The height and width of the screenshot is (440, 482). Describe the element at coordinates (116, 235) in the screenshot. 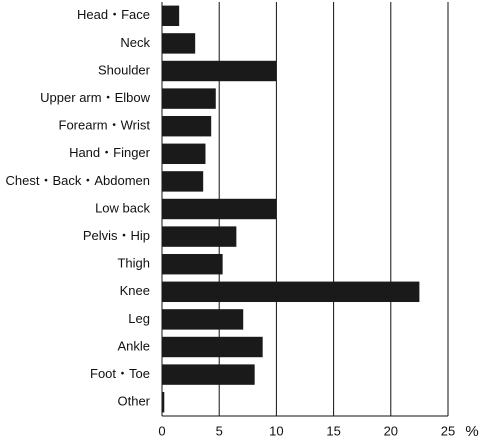

I see `y-tick-label: Pelvis・Hip` at that location.